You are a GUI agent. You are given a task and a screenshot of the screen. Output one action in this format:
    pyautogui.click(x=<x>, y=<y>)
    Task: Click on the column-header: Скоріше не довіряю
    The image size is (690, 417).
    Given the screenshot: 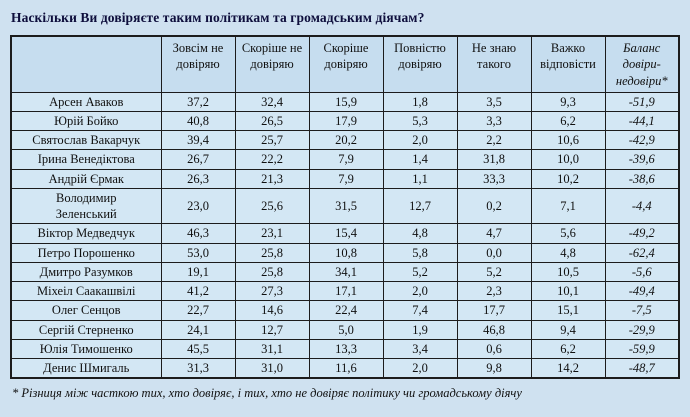 What is the action you would take?
    pyautogui.click(x=272, y=64)
    